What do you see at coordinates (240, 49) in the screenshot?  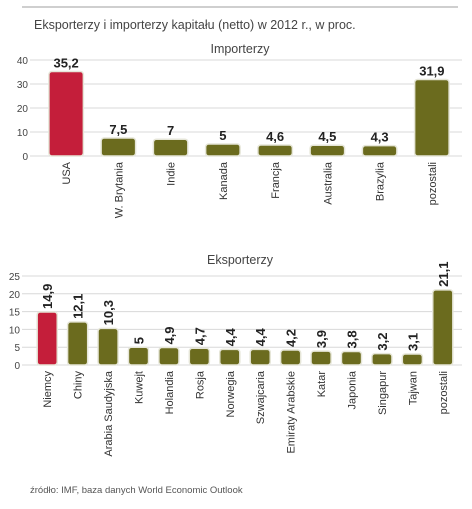 I see `importers-chart-title: Importerzy` at bounding box center [240, 49].